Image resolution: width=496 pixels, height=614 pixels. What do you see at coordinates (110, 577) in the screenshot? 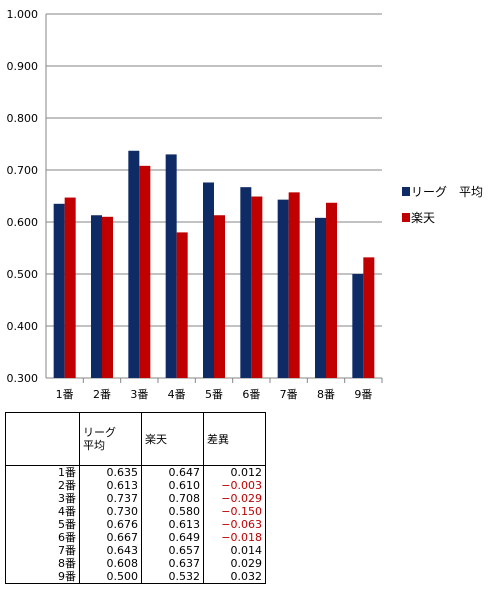
I see `league-value-cell: 0.500` at bounding box center [110, 577].